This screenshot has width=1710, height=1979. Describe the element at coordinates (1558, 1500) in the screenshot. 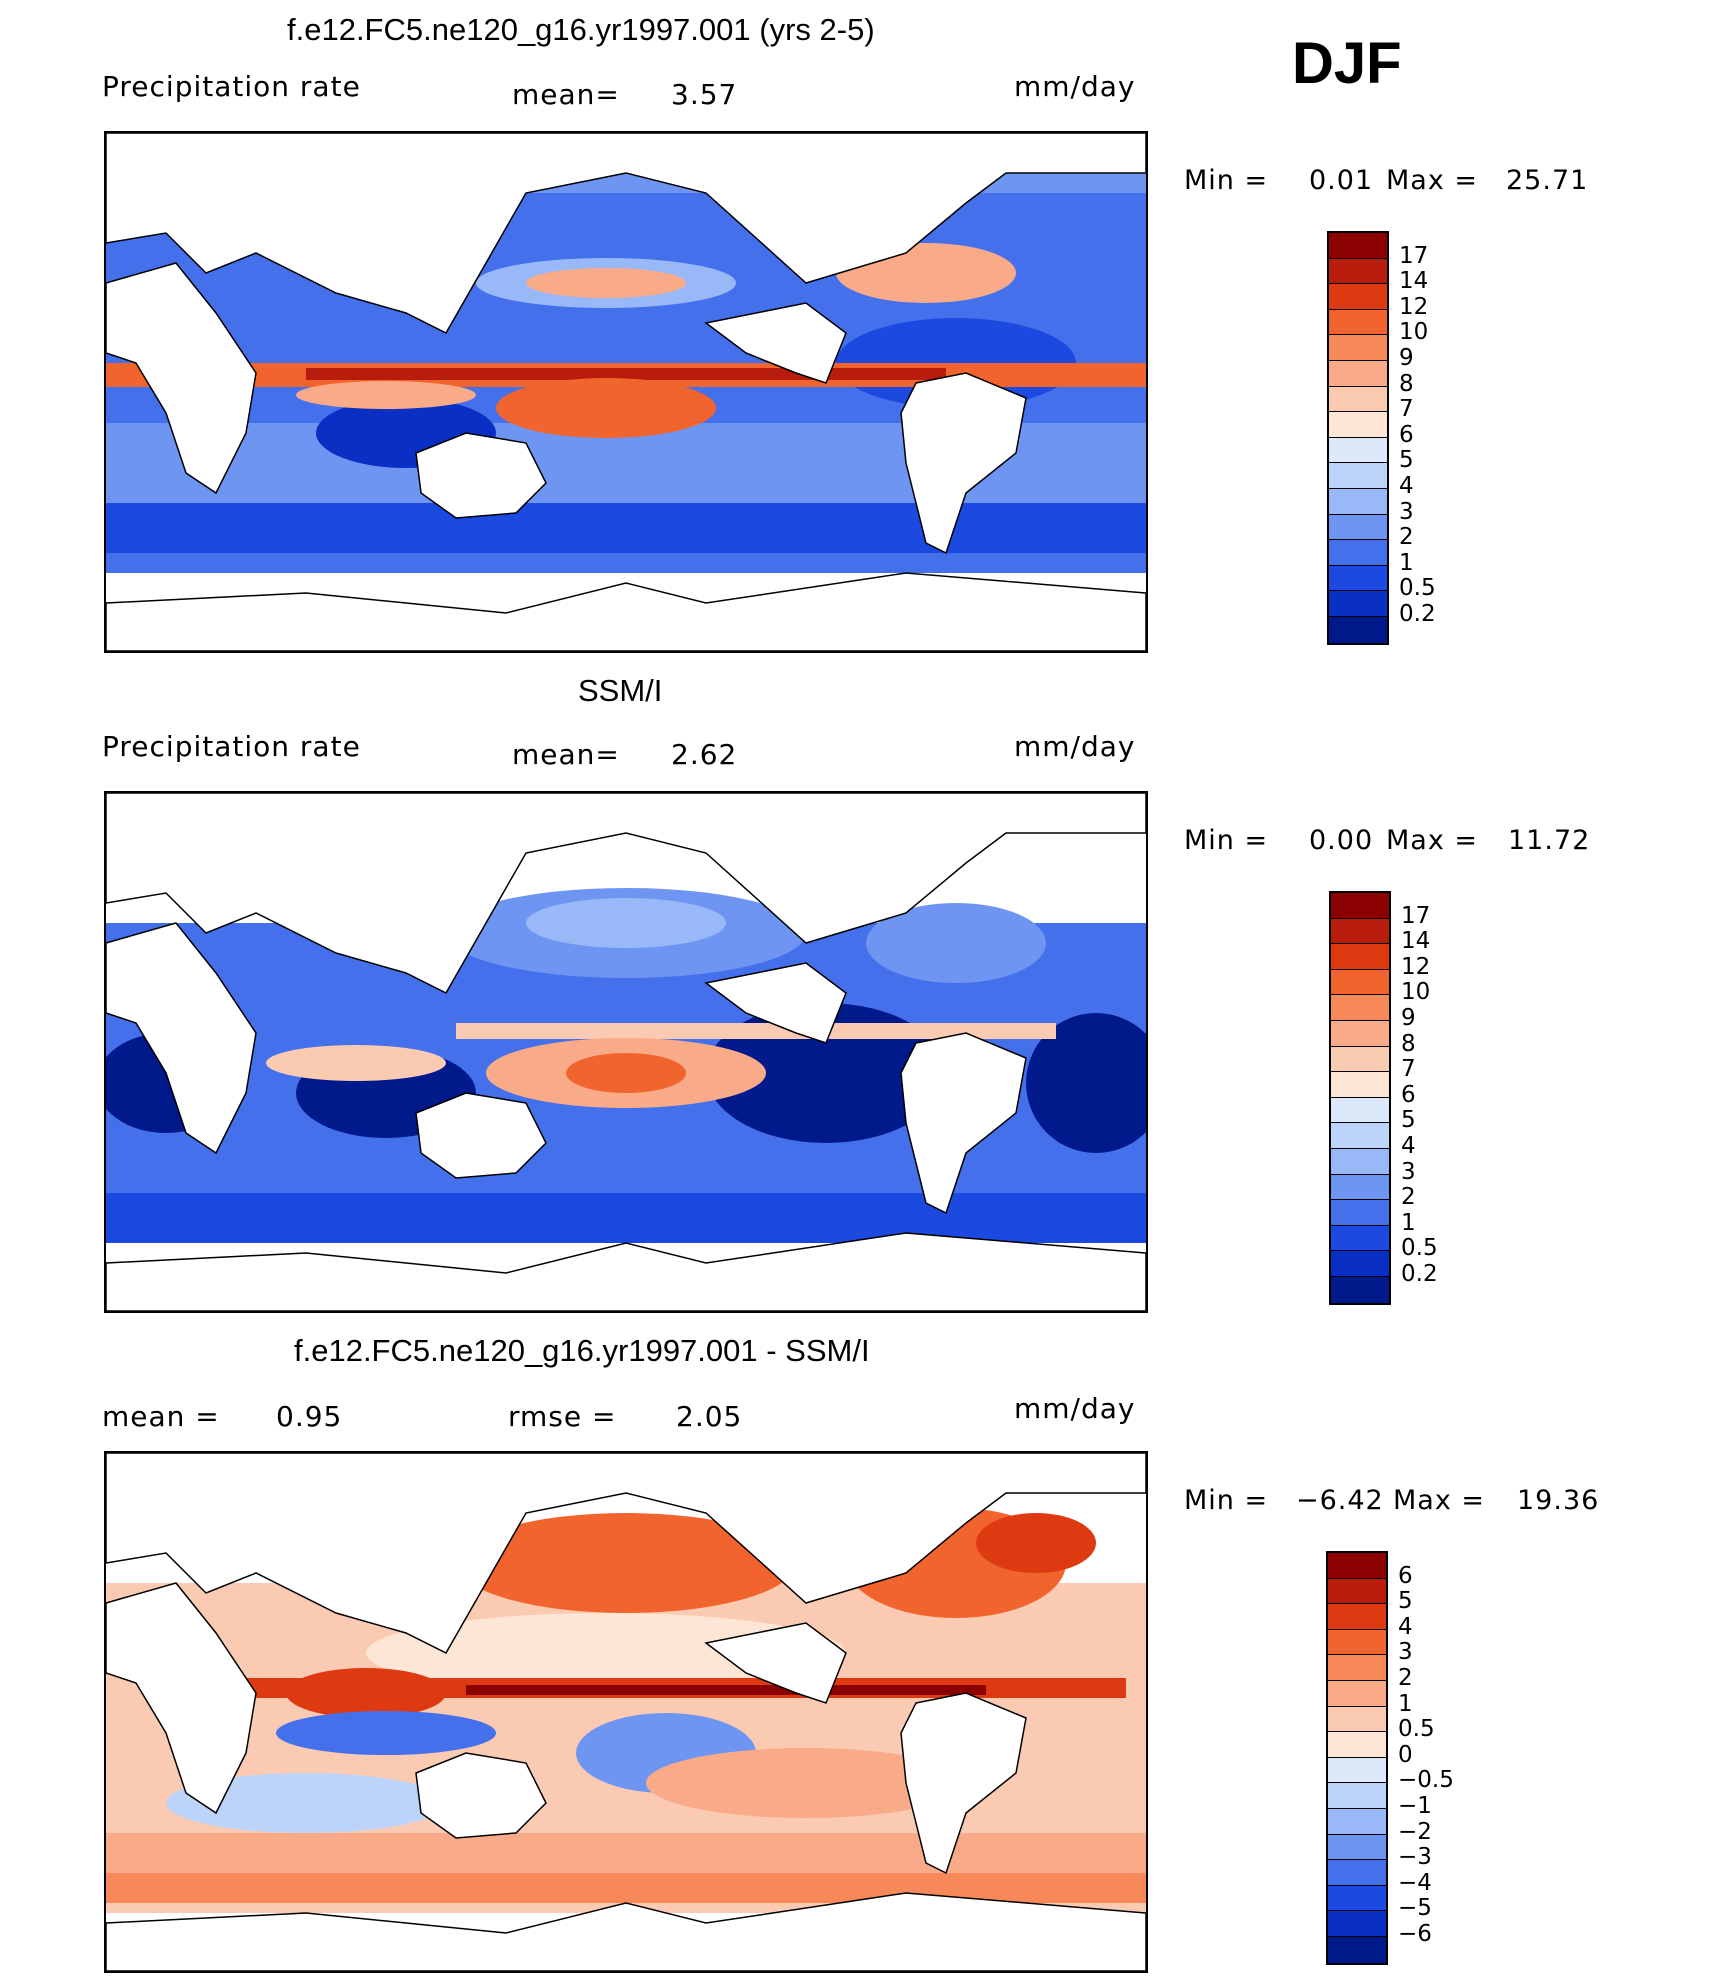

I see `max-value-diff: 19.36` at that location.